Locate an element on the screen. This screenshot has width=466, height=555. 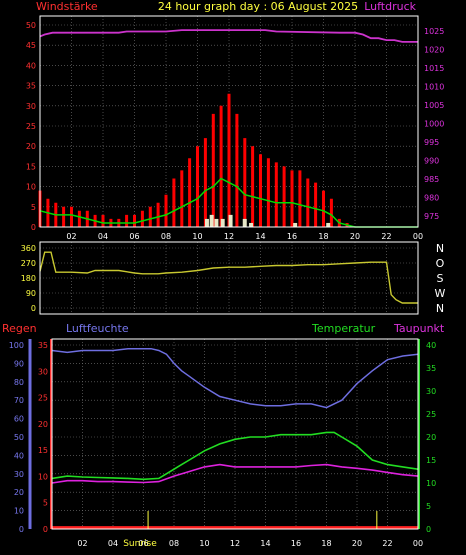
dewpoint-line is located at coordinates (235, 473).